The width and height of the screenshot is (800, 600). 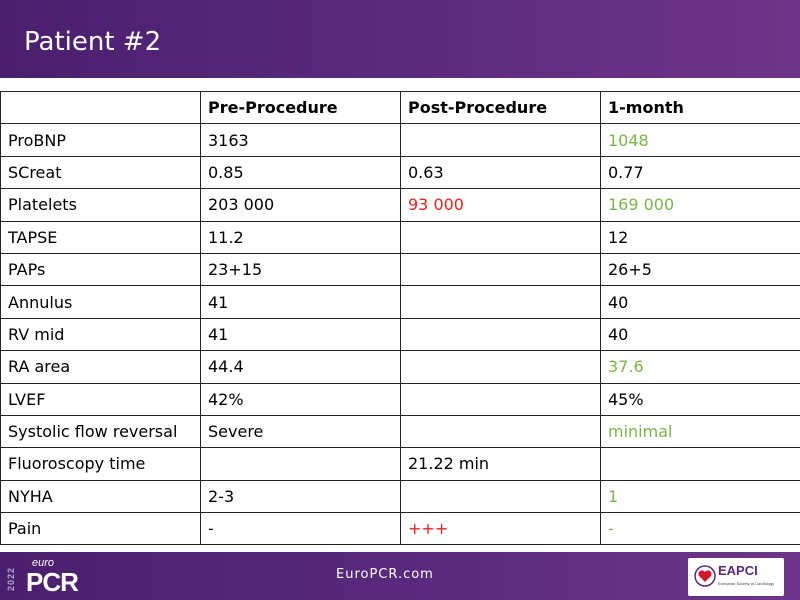 I want to click on cell-parameter: TAPSE, so click(x=100, y=237).